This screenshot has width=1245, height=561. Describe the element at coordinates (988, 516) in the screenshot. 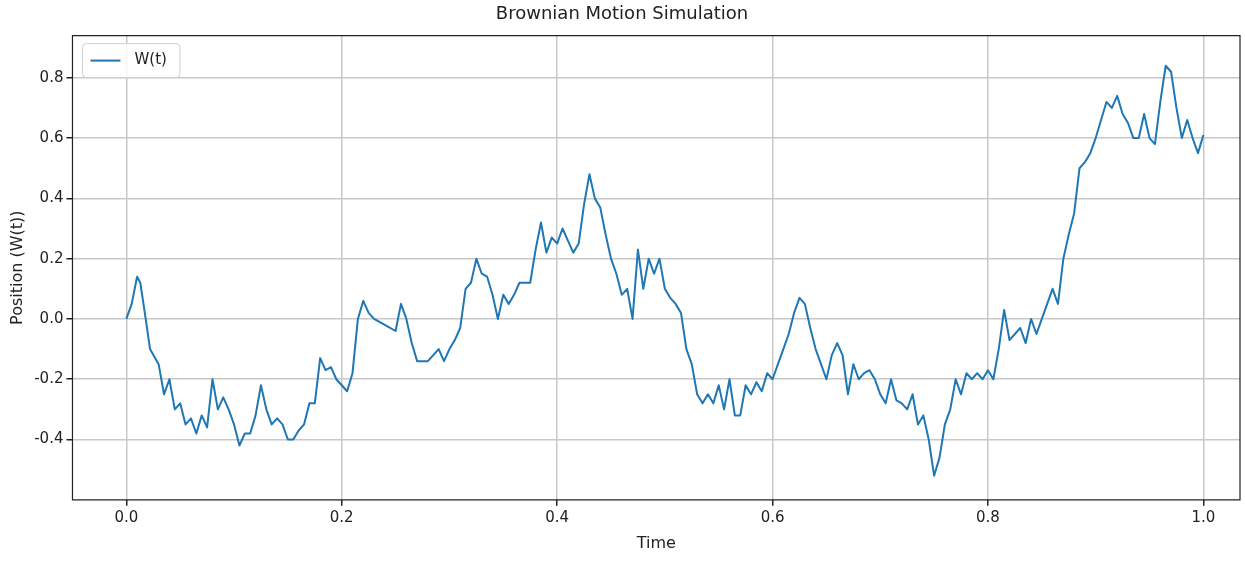

I see `x-tick-label: 0.8` at that location.